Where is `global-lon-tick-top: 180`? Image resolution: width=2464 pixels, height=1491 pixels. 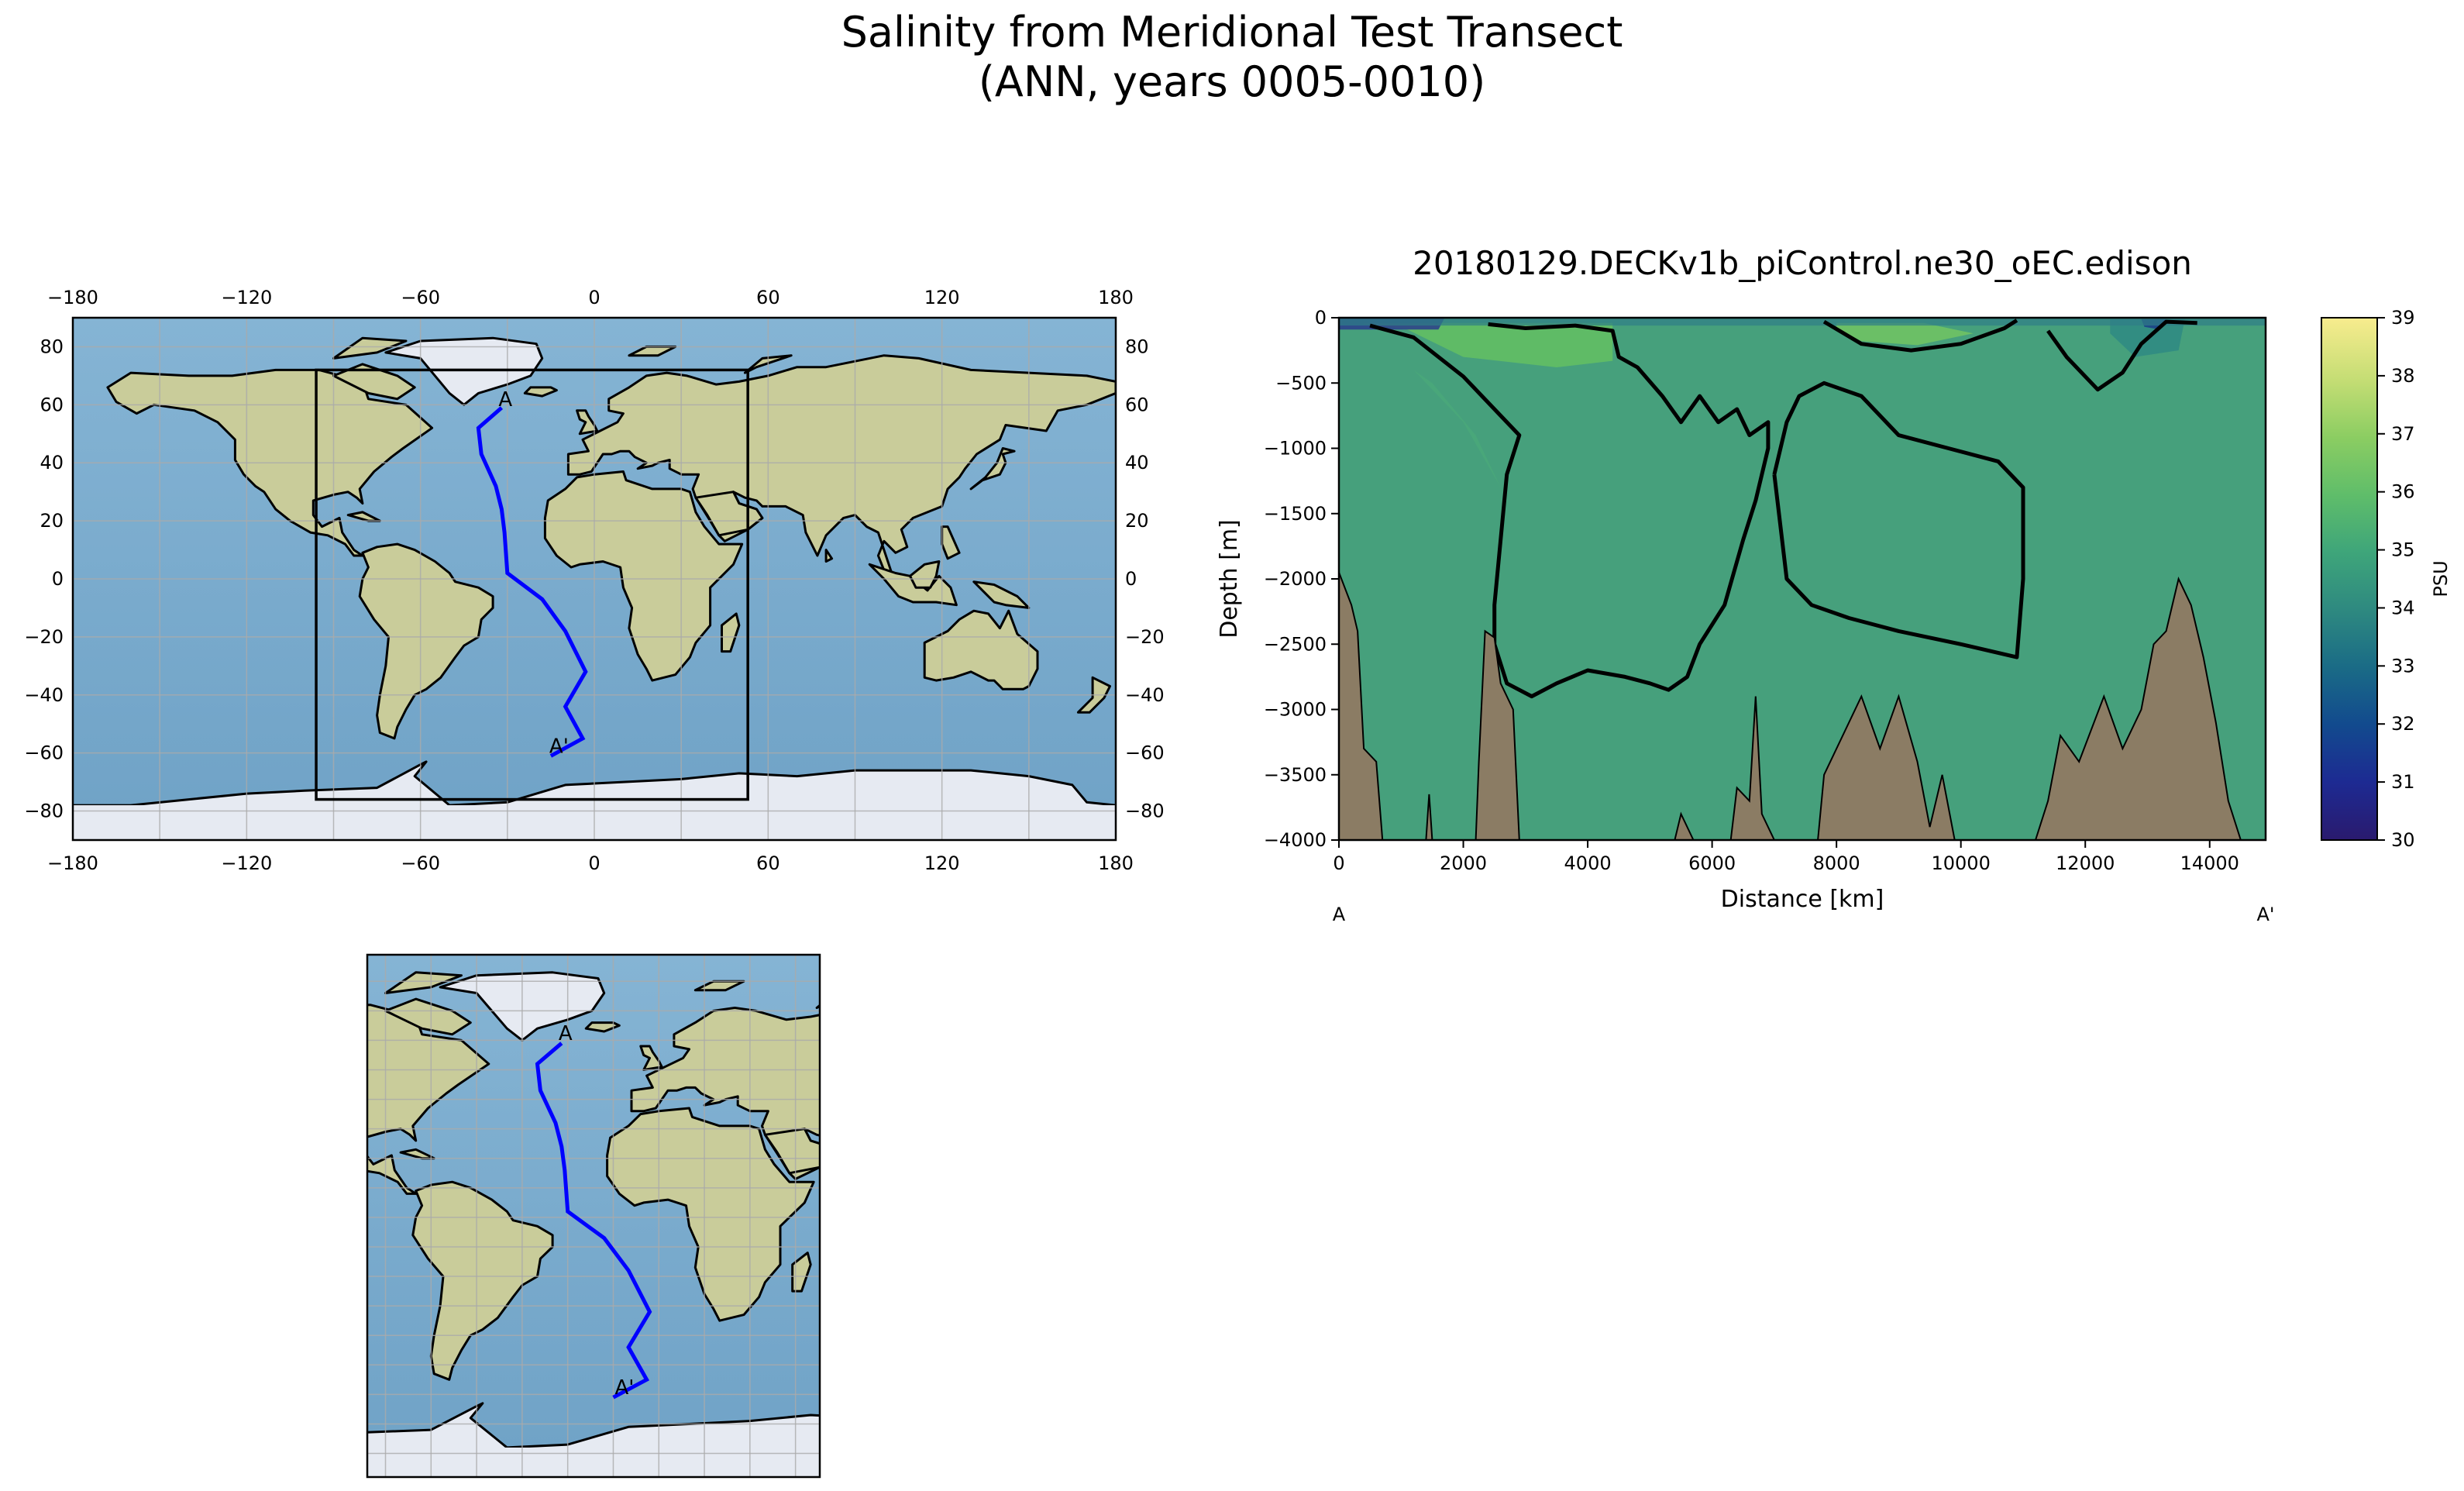
global-lon-tick-top: 180 is located at coordinates (1116, 297).